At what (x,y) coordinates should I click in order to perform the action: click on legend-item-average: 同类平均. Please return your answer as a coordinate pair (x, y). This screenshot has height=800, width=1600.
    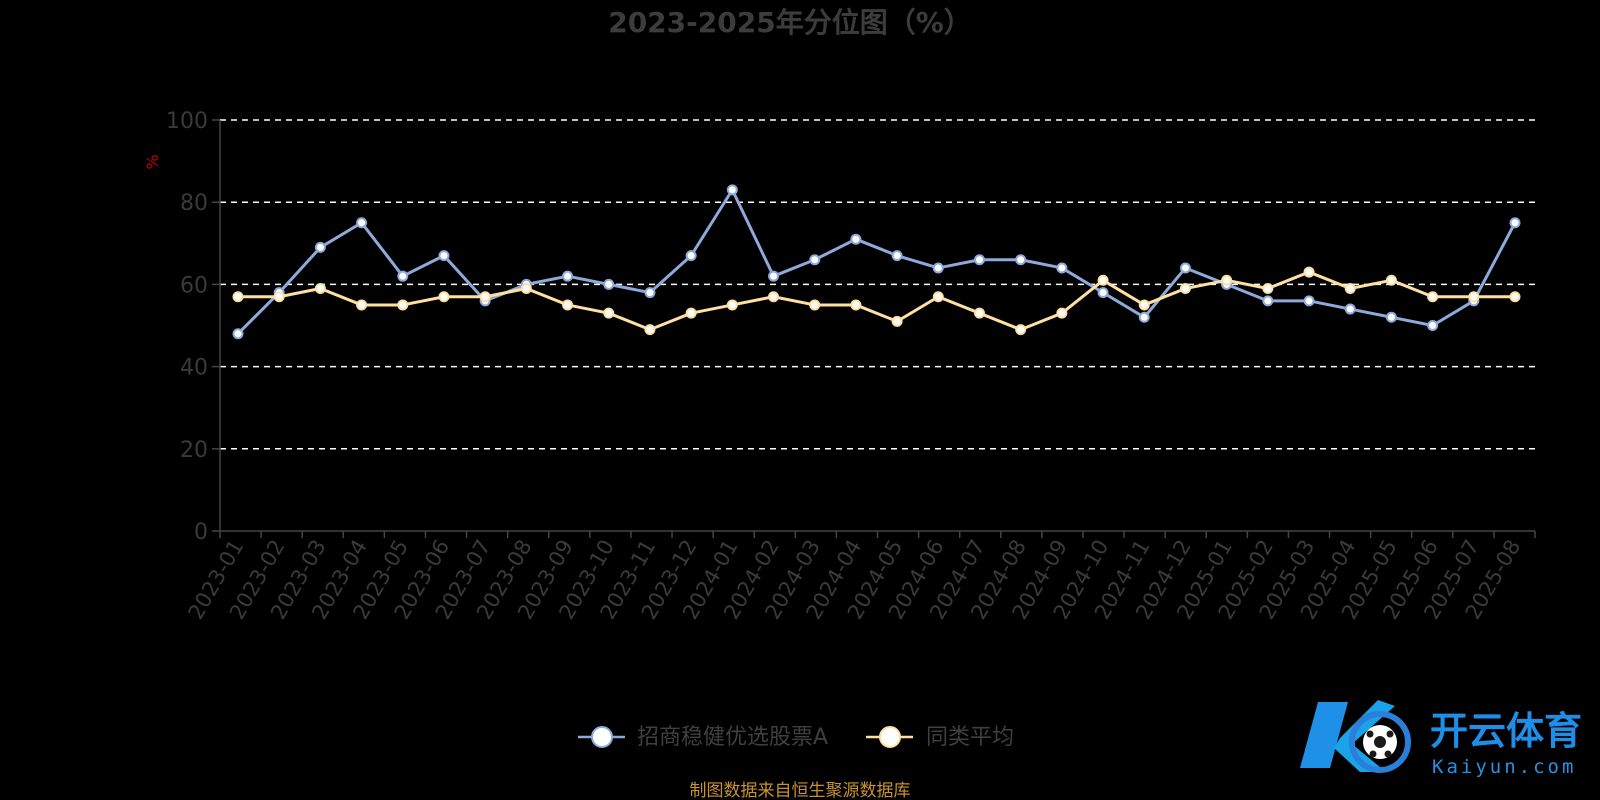
    Looking at the image, I should click on (940, 737).